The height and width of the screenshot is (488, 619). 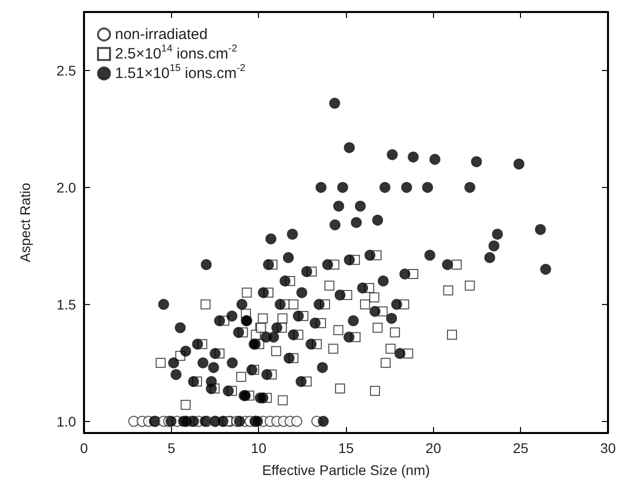 What do you see at coordinates (258, 448) in the screenshot?
I see `x-tick-label: 10` at bounding box center [258, 448].